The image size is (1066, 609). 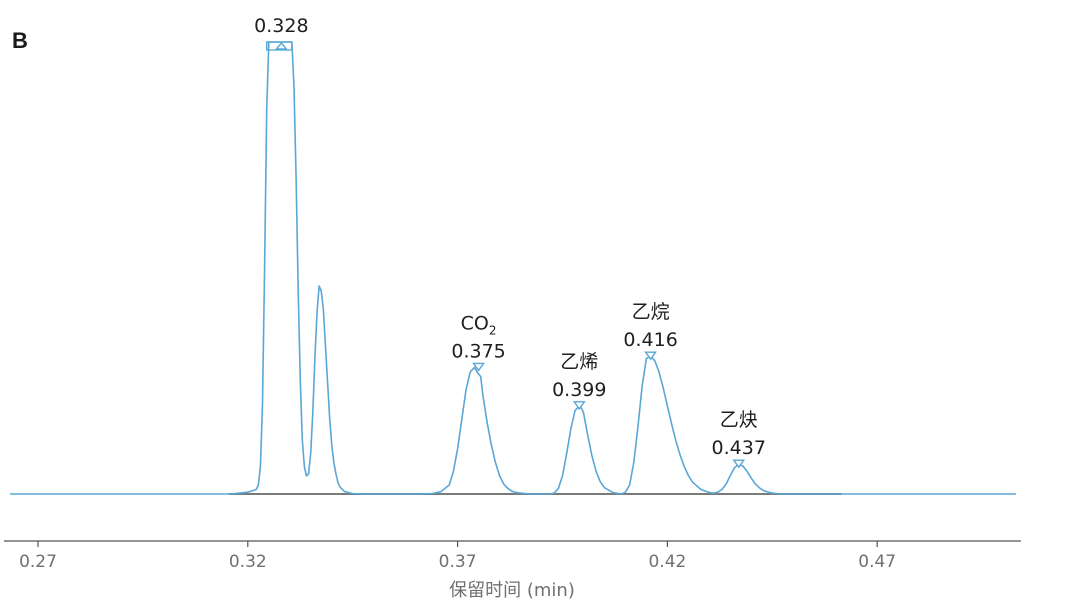 What do you see at coordinates (38, 562) in the screenshot?
I see `x-tick-label: 0.27` at bounding box center [38, 562].